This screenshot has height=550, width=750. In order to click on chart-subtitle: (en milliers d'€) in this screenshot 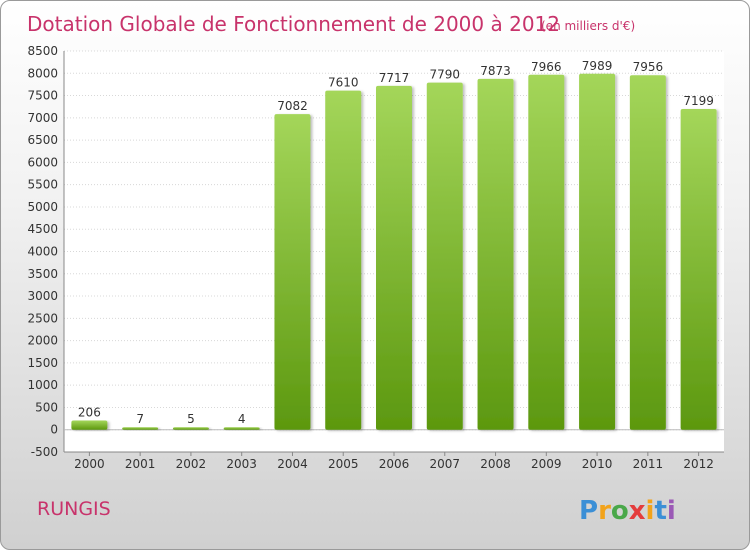, I will do `click(588, 26)`.